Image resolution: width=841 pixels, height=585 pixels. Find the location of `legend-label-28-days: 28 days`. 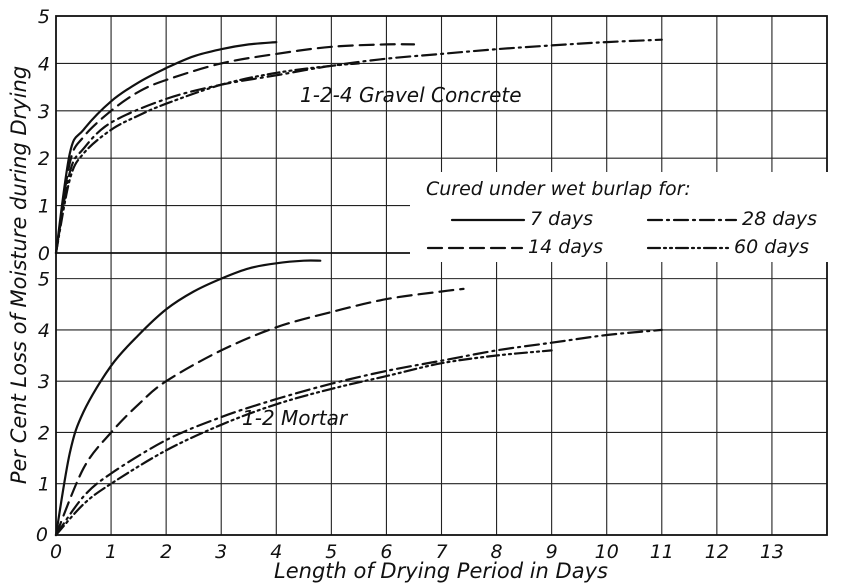

legend-label-28-days: 28 days is located at coordinates (779, 219).